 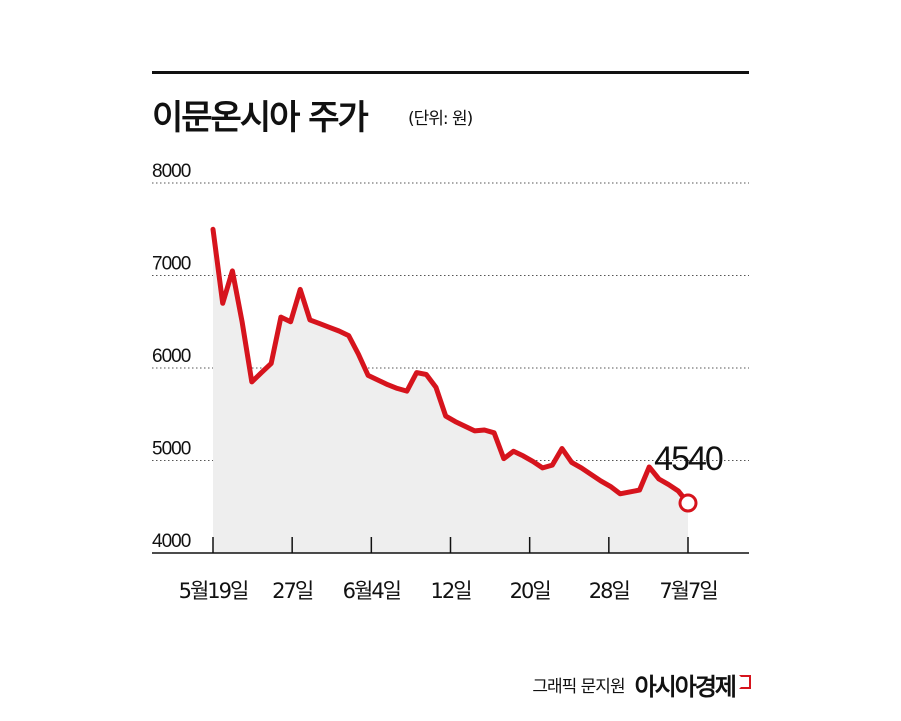 I want to click on x-tick-label: 12일, so click(x=450, y=591).